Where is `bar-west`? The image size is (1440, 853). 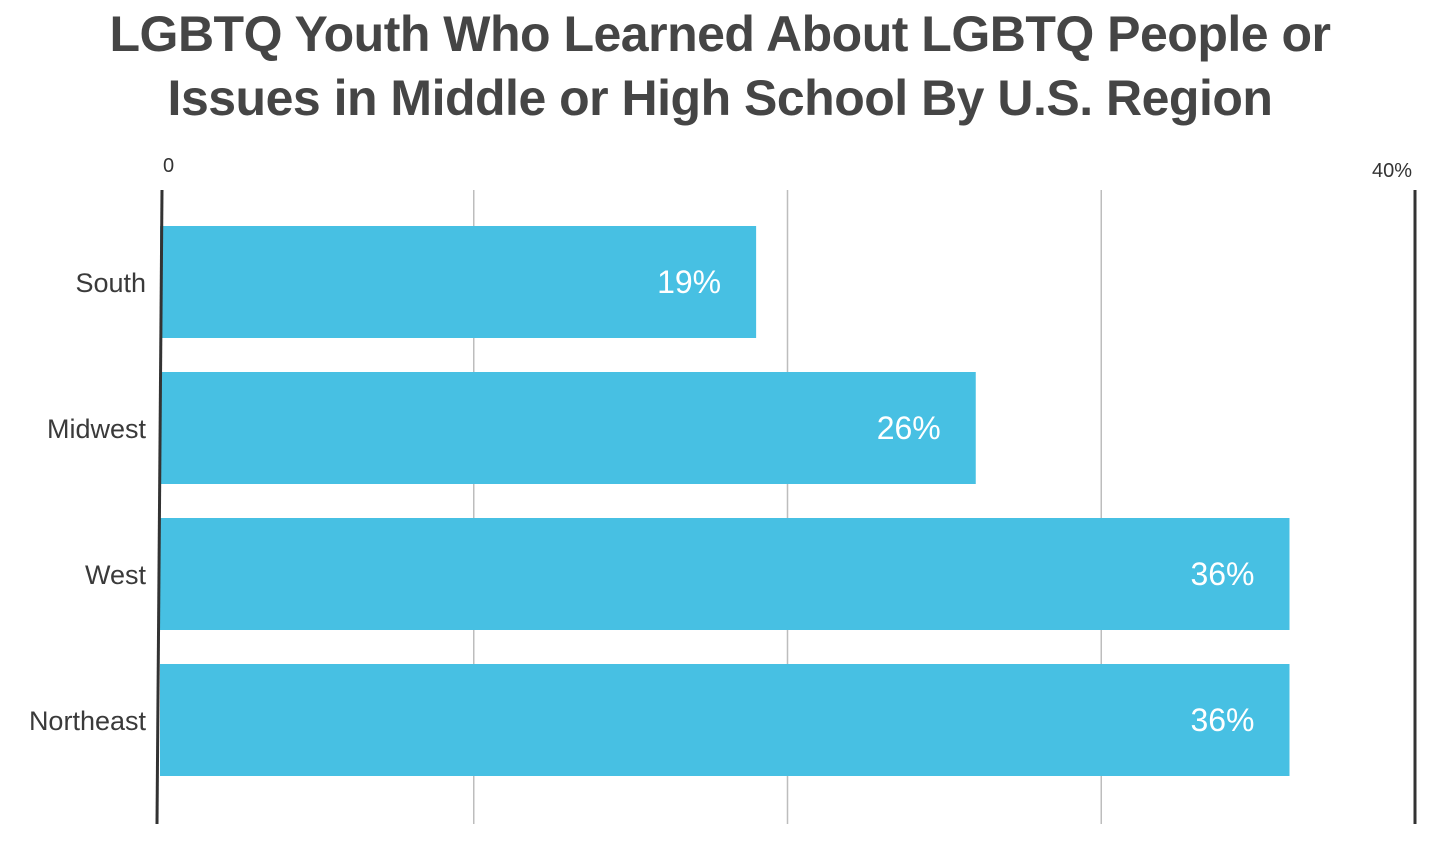
bar-west is located at coordinates (725, 574).